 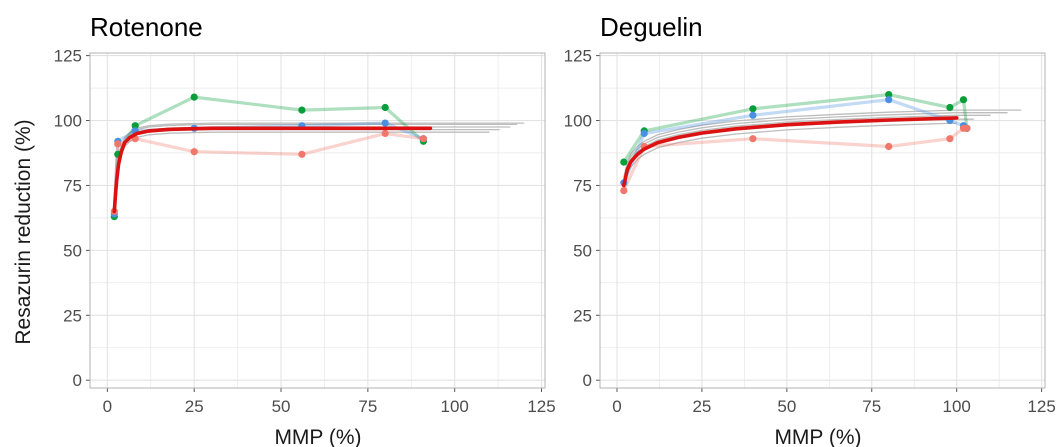 I want to click on panel-title: Deguelin, so click(x=651, y=27).